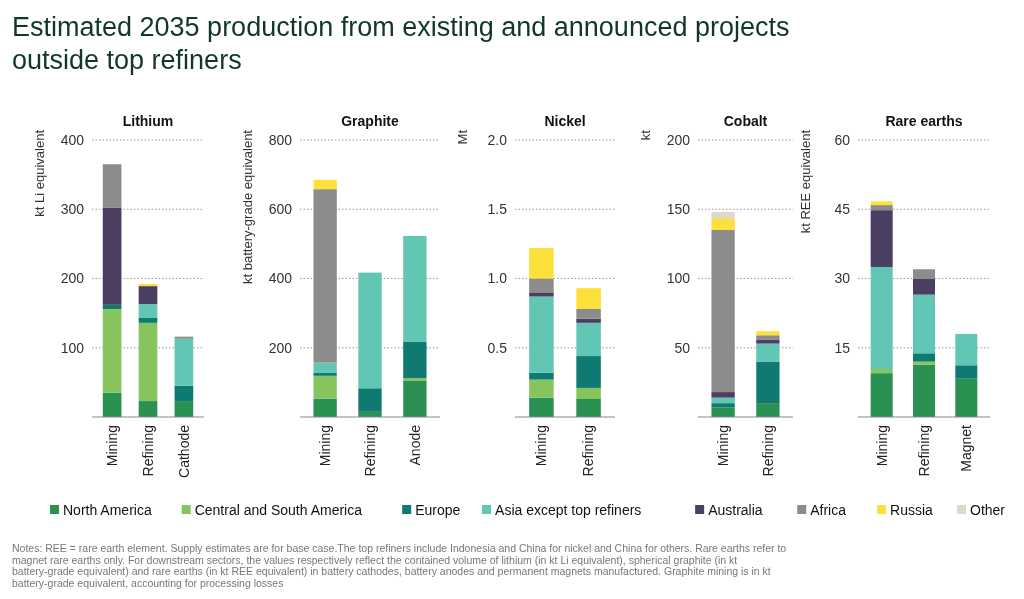 The width and height of the screenshot is (1024, 599). What do you see at coordinates (966, 448) in the screenshot?
I see `x-tick-label: Magnet` at bounding box center [966, 448].